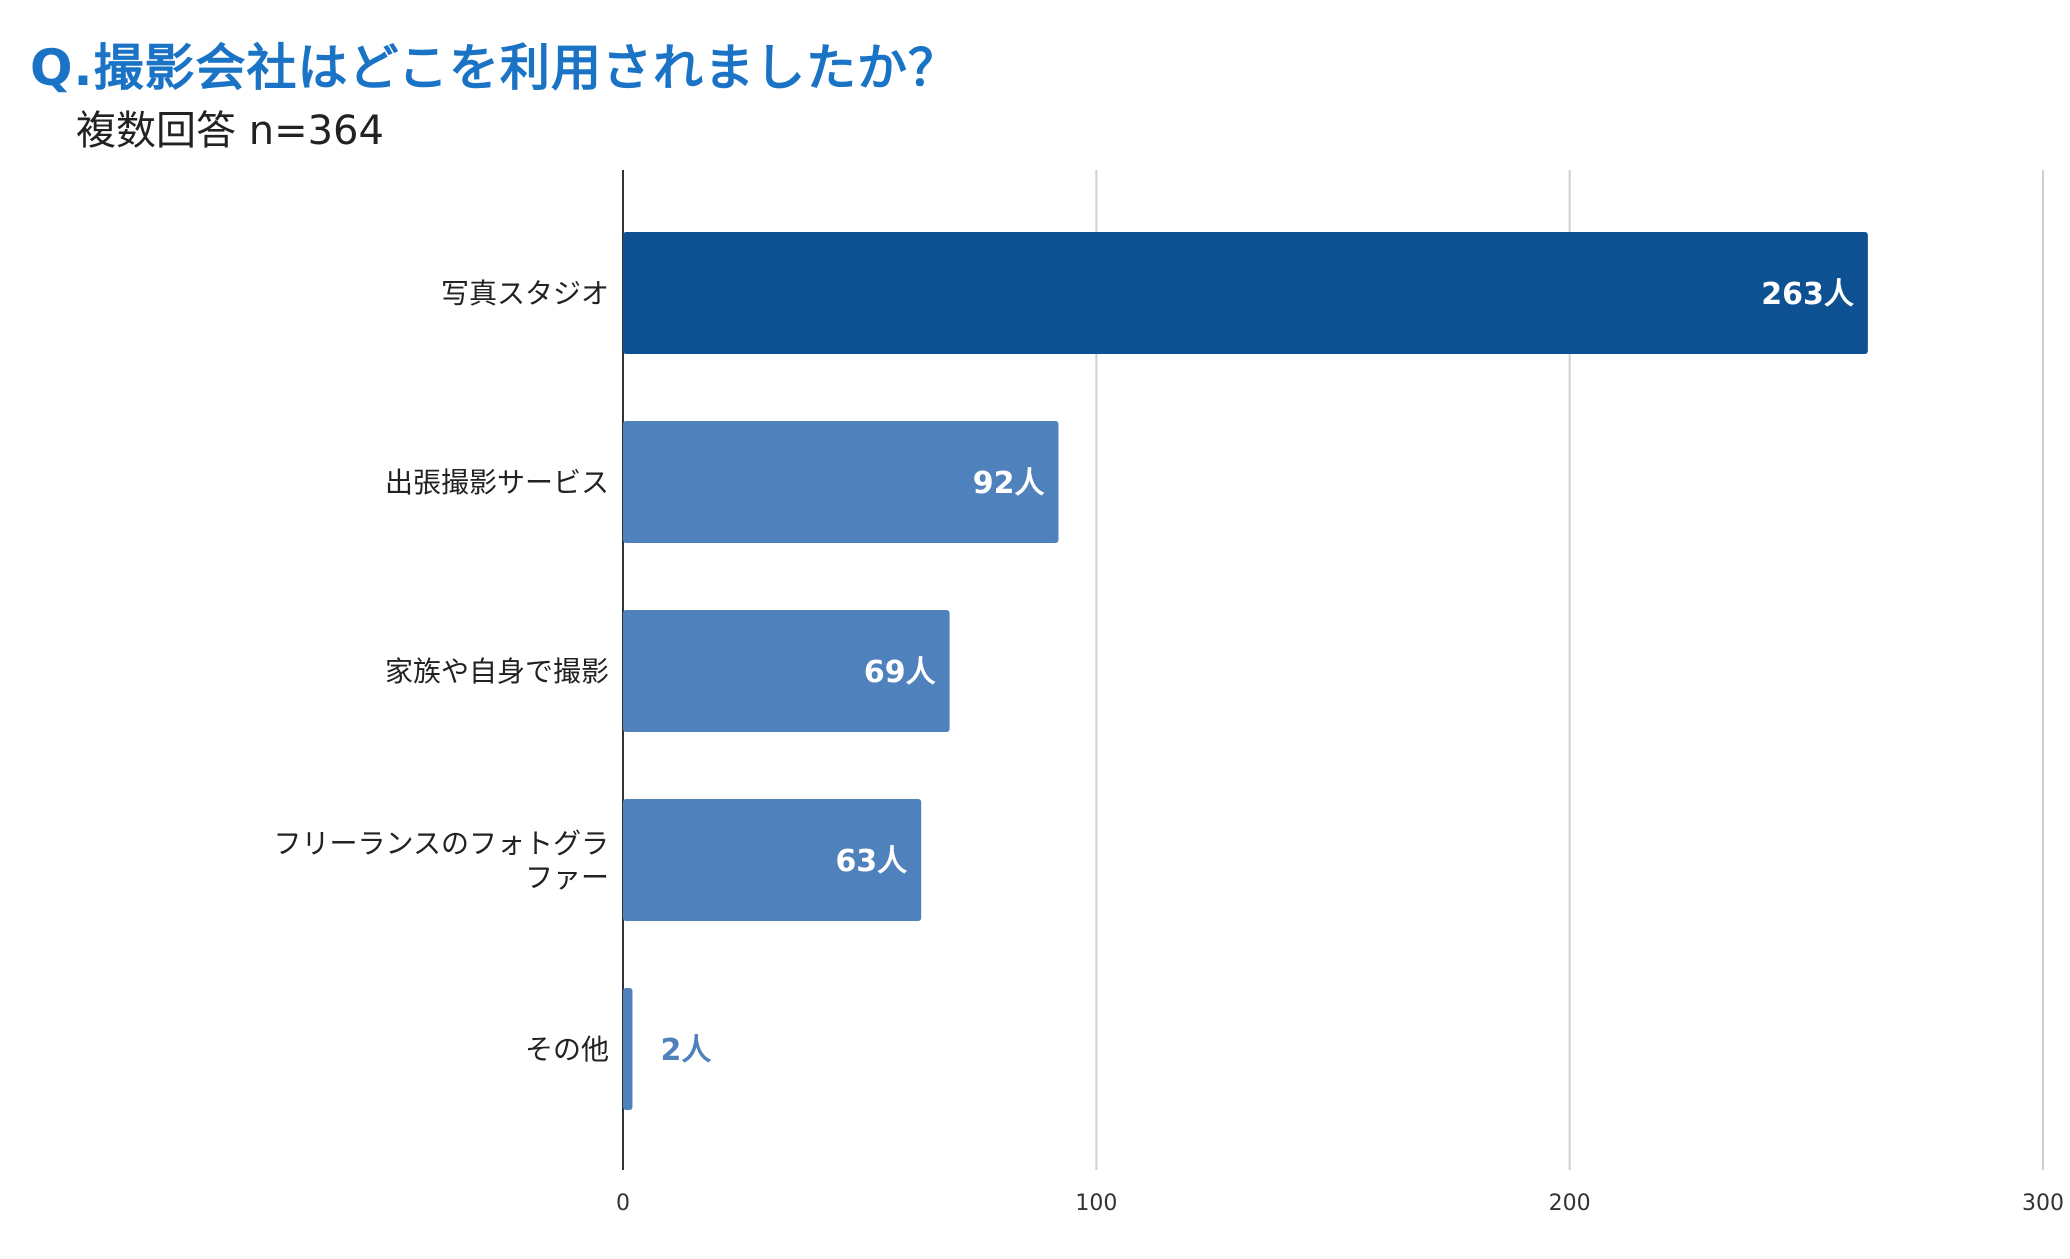  I want to click on chart-title: Q.撮影会社はどこを利用されましたか？, so click(494, 68).